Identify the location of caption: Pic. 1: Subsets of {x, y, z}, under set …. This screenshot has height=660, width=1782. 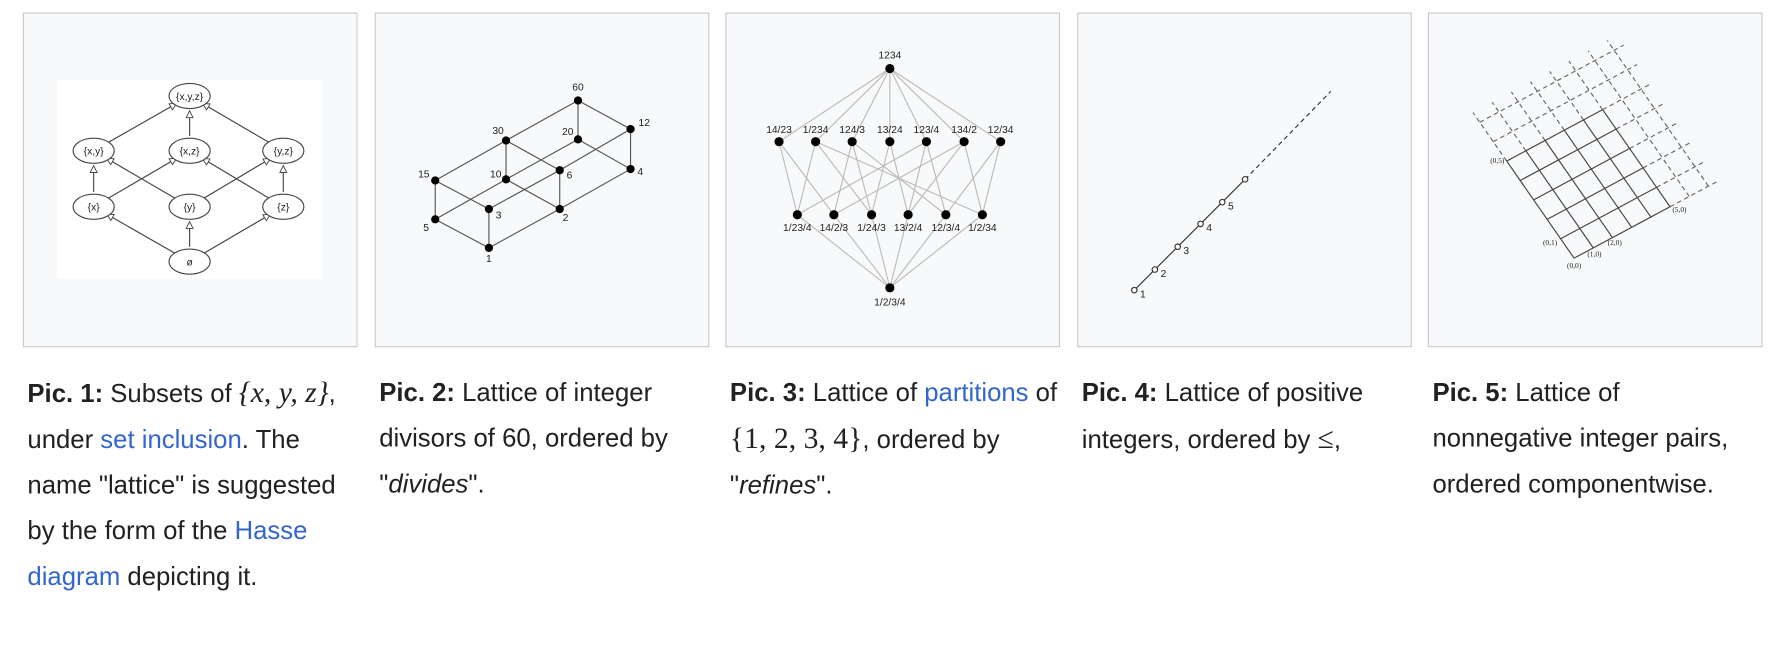
(192, 485).